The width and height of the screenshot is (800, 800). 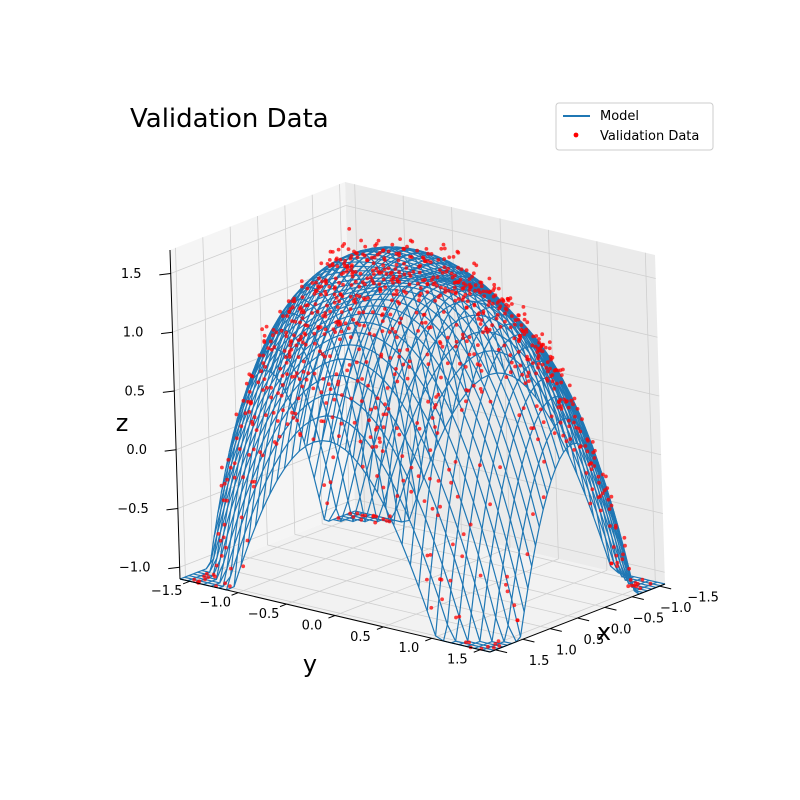 I want to click on legend: Model Validation Data, so click(x=634, y=126).